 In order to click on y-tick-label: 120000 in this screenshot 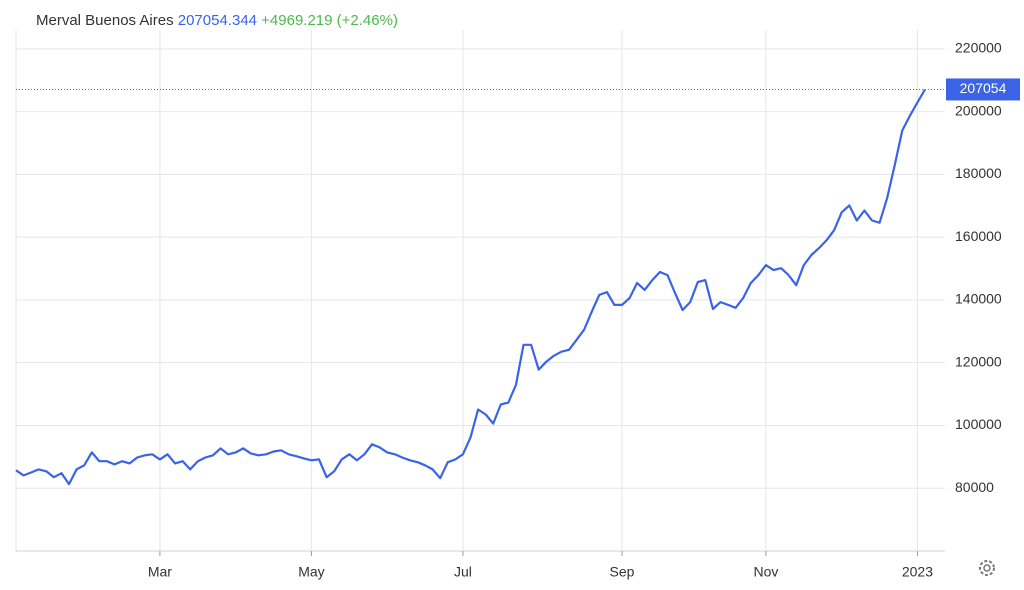, I will do `click(978, 361)`.